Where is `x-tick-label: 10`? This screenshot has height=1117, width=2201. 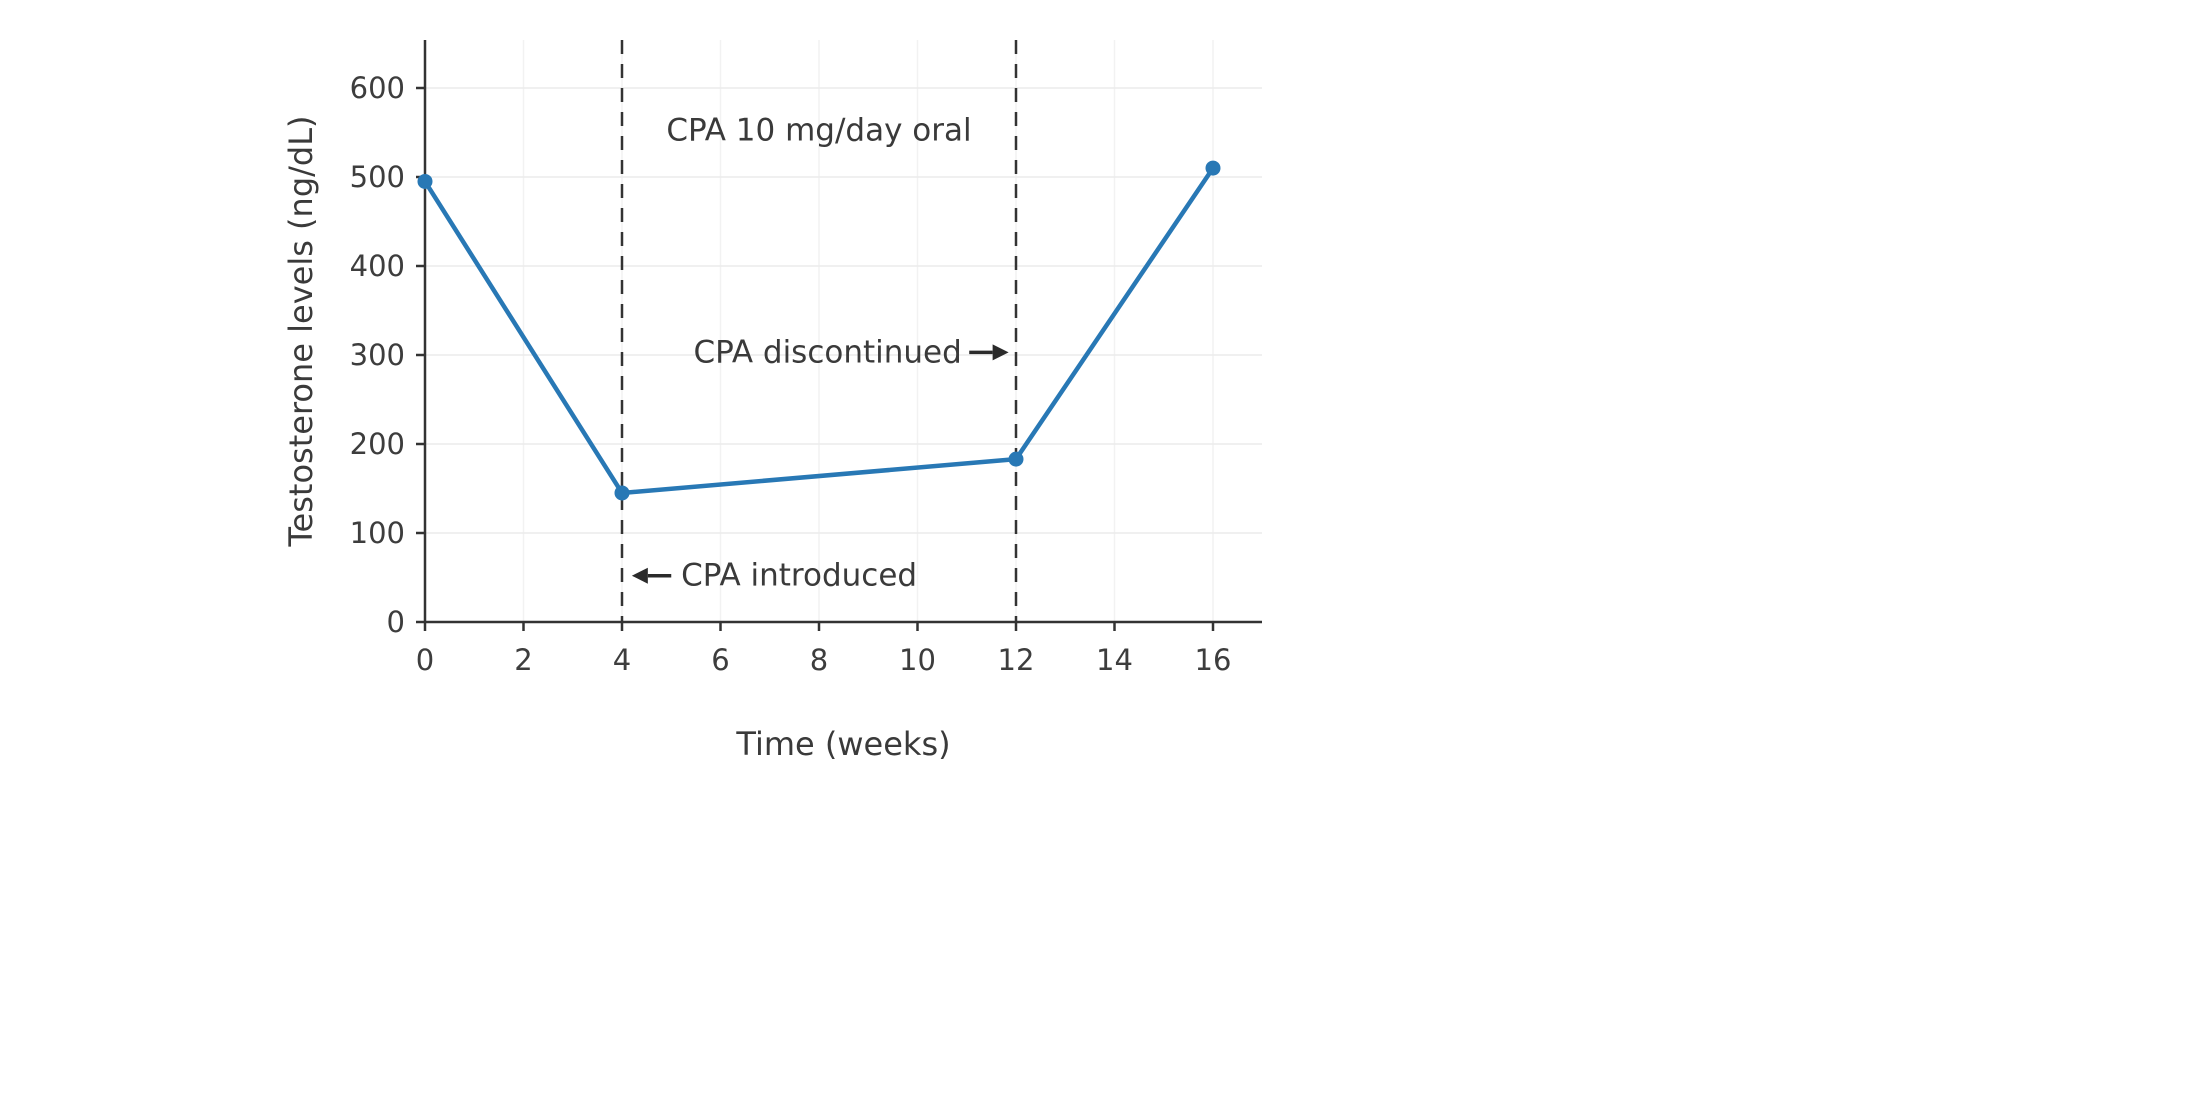
x-tick-label: 10 is located at coordinates (917, 660).